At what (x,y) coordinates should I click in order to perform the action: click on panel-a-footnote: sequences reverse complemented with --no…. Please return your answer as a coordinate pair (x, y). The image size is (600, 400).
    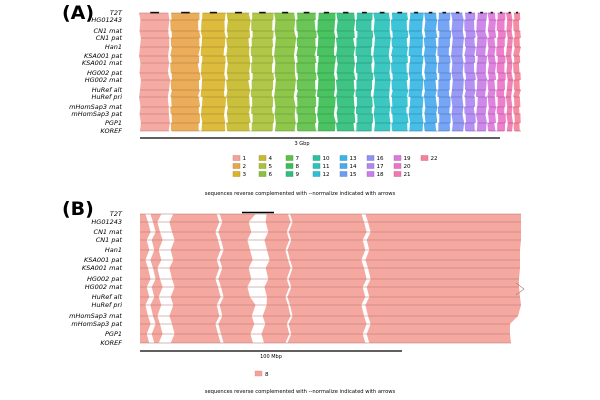
    Looking at the image, I should click on (300, 194).